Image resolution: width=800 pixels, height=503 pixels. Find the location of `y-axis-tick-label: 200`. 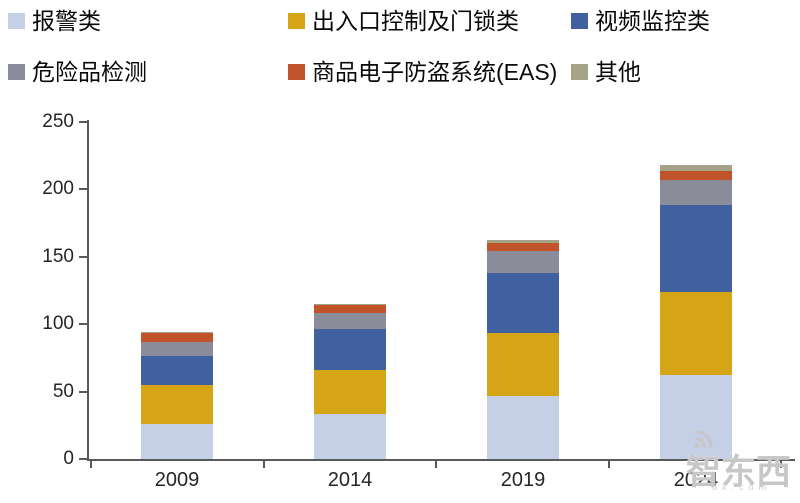

y-axis-tick-label: 200 is located at coordinates (58, 188).